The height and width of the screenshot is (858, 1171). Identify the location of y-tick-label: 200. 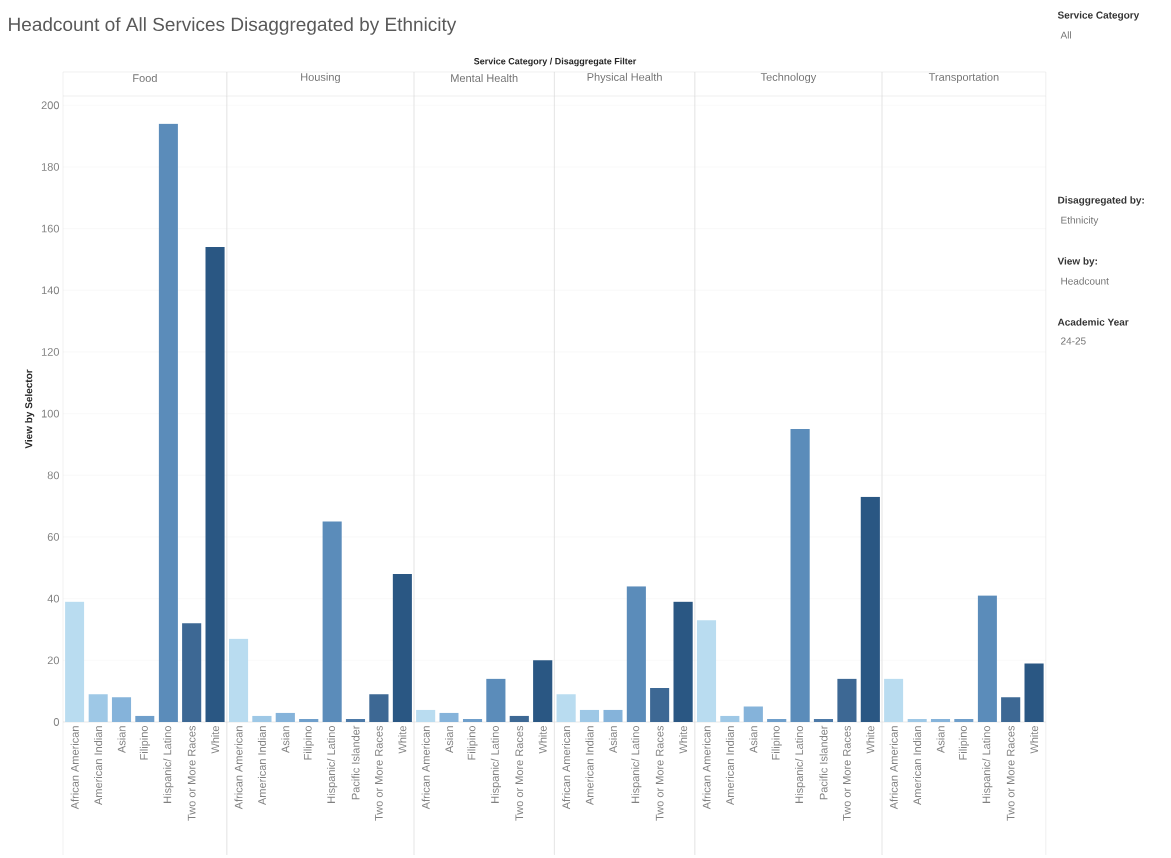
(50, 105).